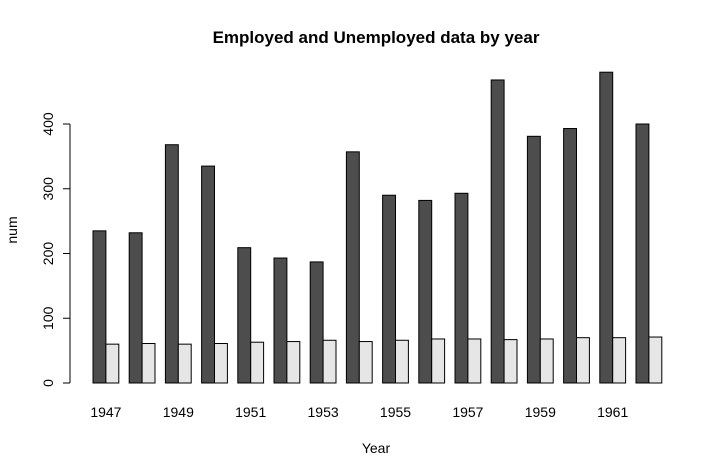 This screenshot has height=475, width=720. I want to click on x-tick-label-1955: 1955, so click(395, 412).